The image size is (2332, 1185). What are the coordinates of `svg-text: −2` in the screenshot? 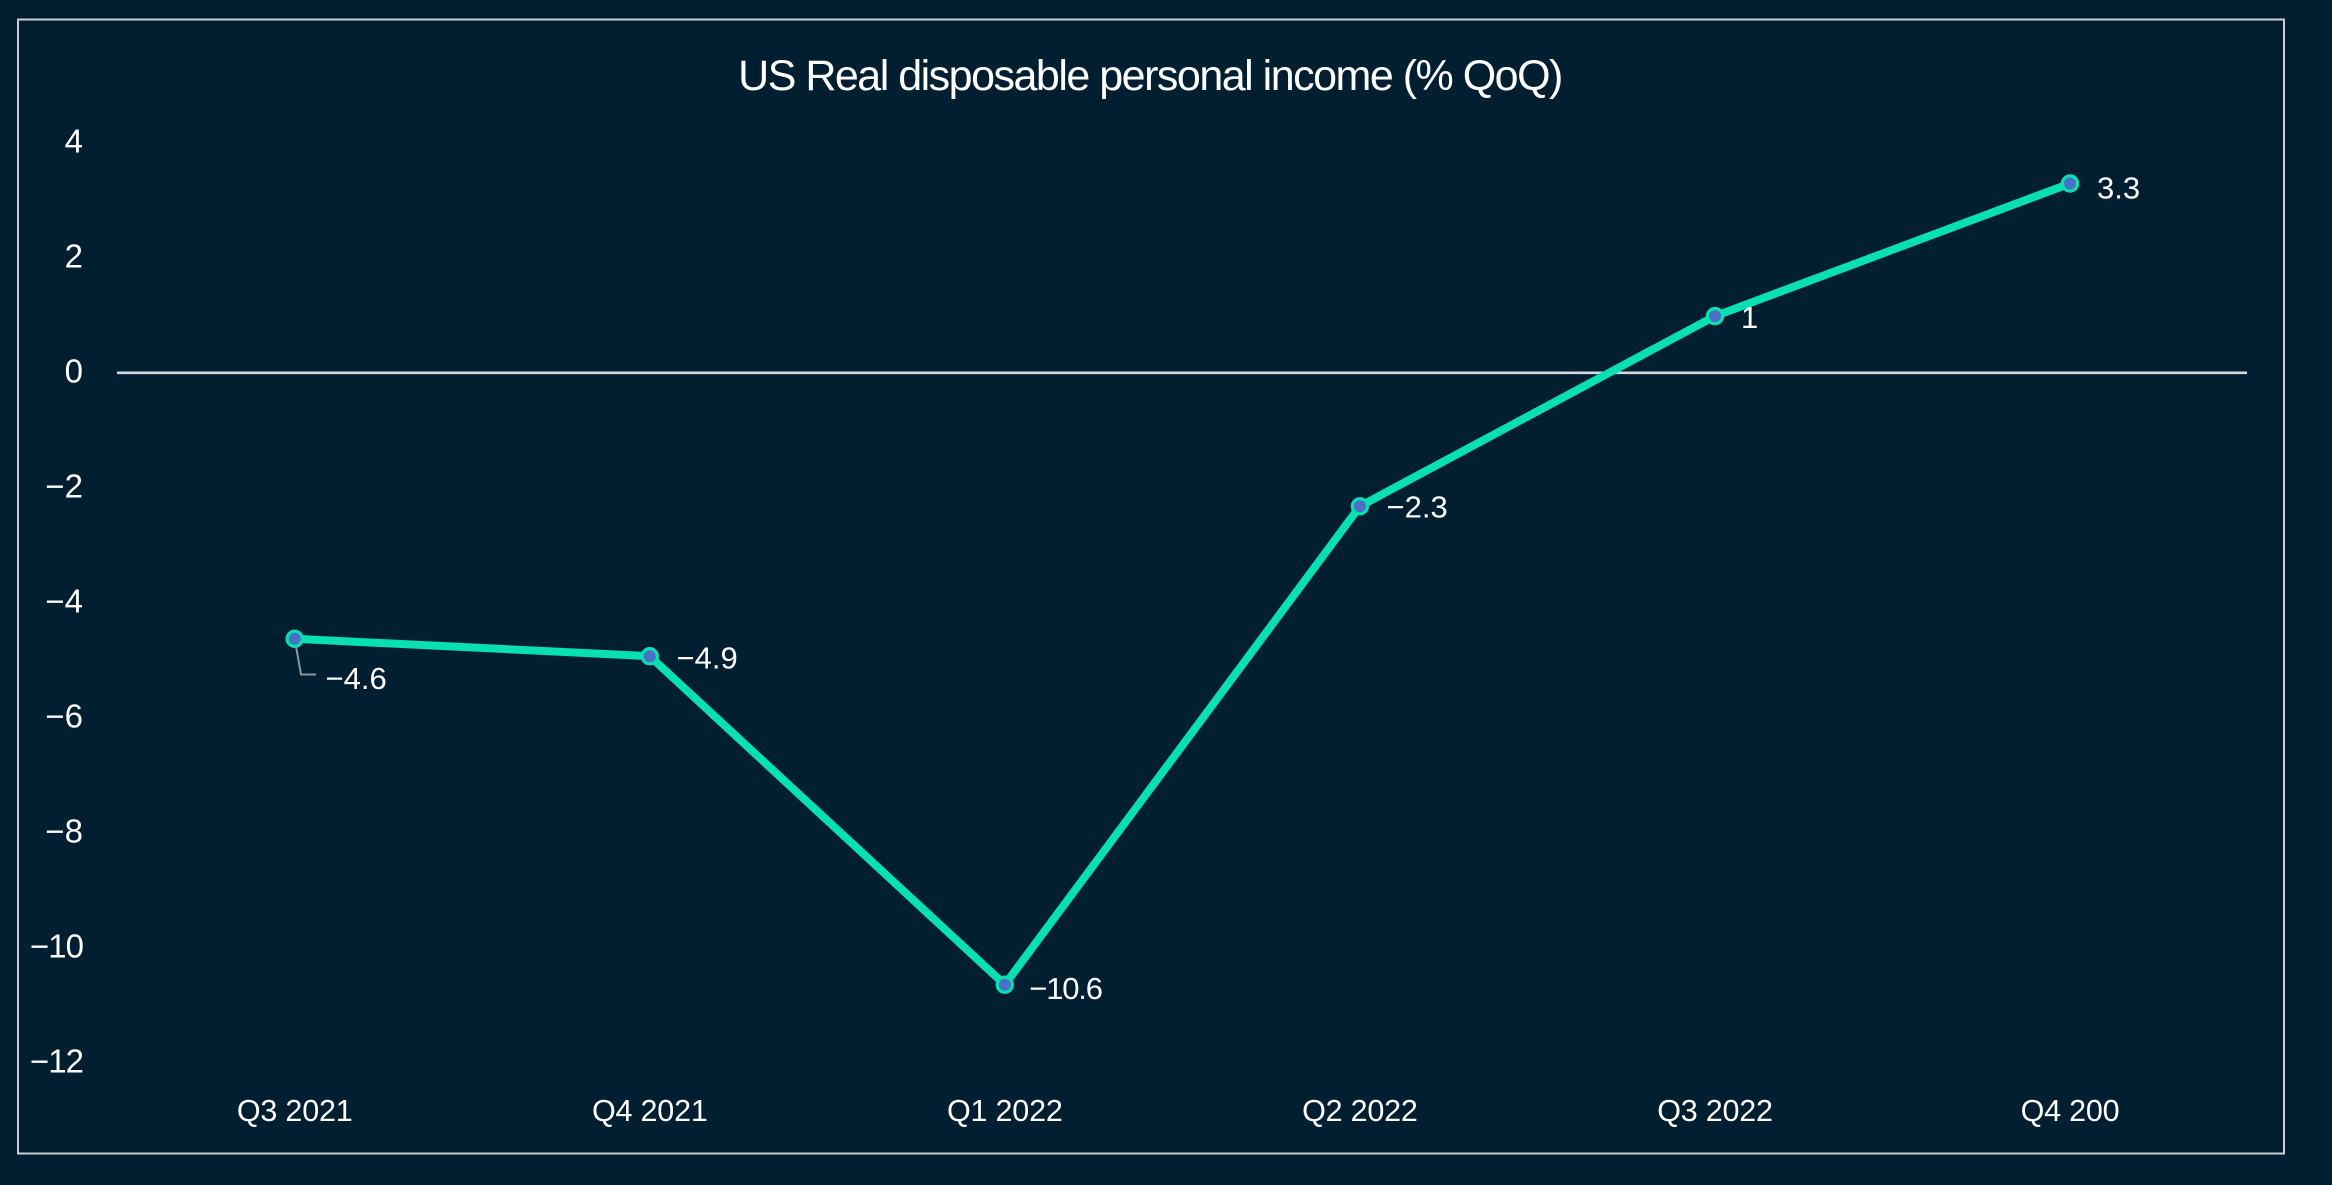 It's located at (64, 486).